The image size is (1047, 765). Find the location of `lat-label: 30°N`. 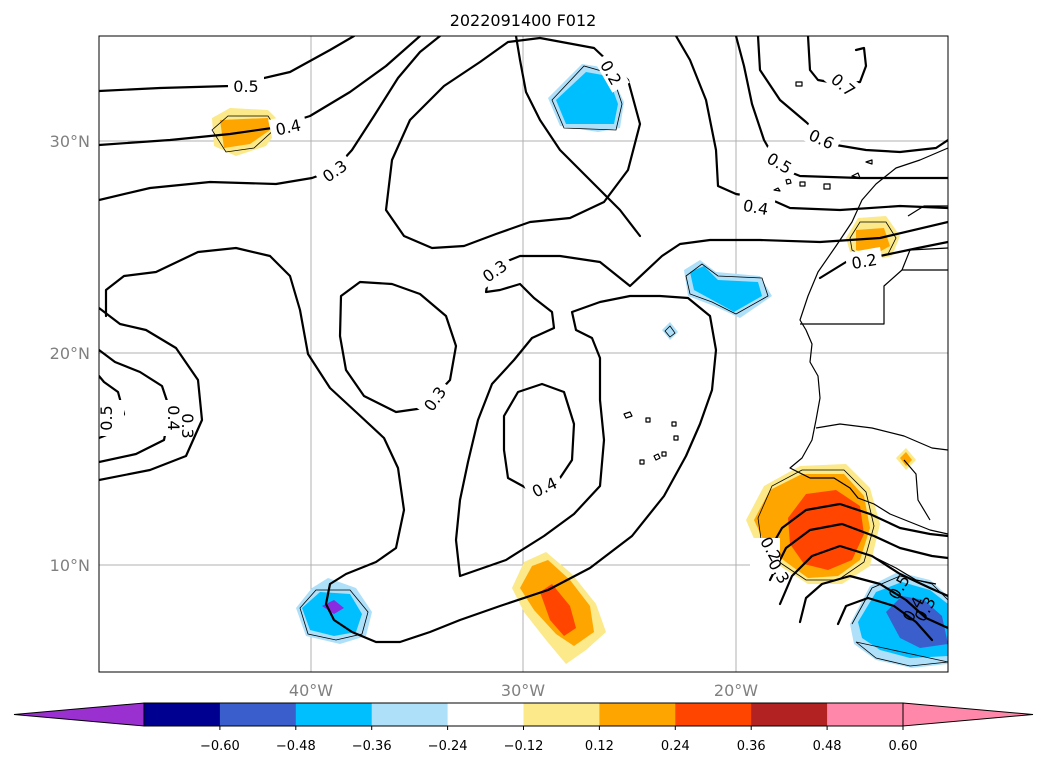

lat-label: 30°N is located at coordinates (70, 141).